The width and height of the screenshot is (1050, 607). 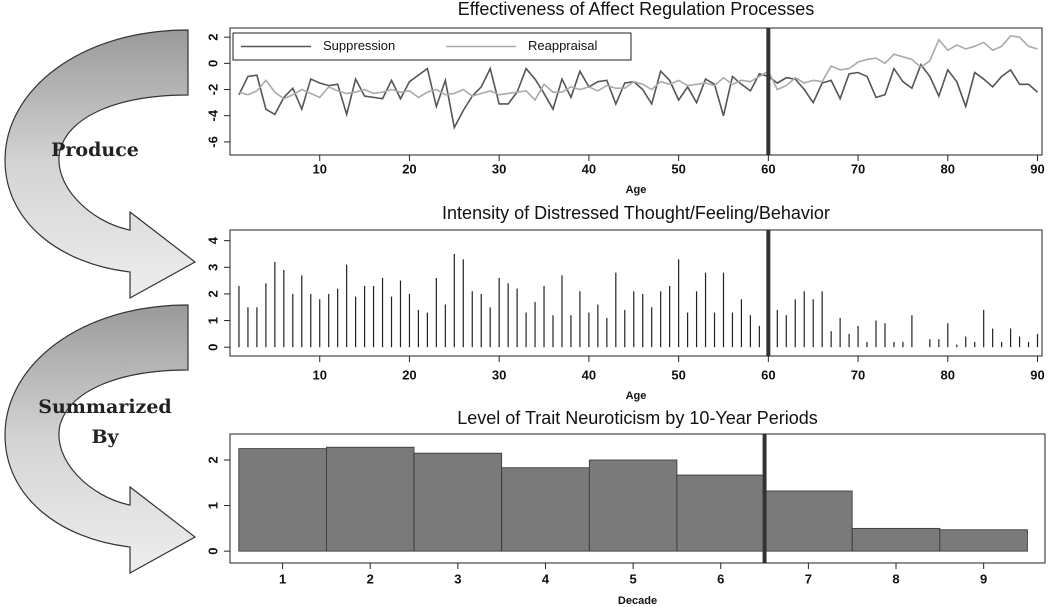 What do you see at coordinates (983, 578) in the screenshot?
I see `x-tick-label: 9` at bounding box center [983, 578].